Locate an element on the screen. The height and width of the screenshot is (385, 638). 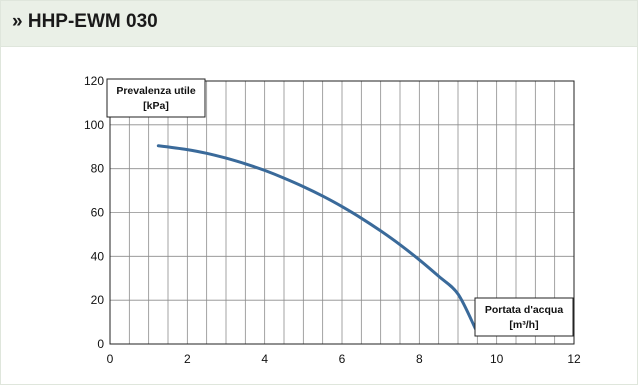
x-tick-label: 6 is located at coordinates (342, 359).